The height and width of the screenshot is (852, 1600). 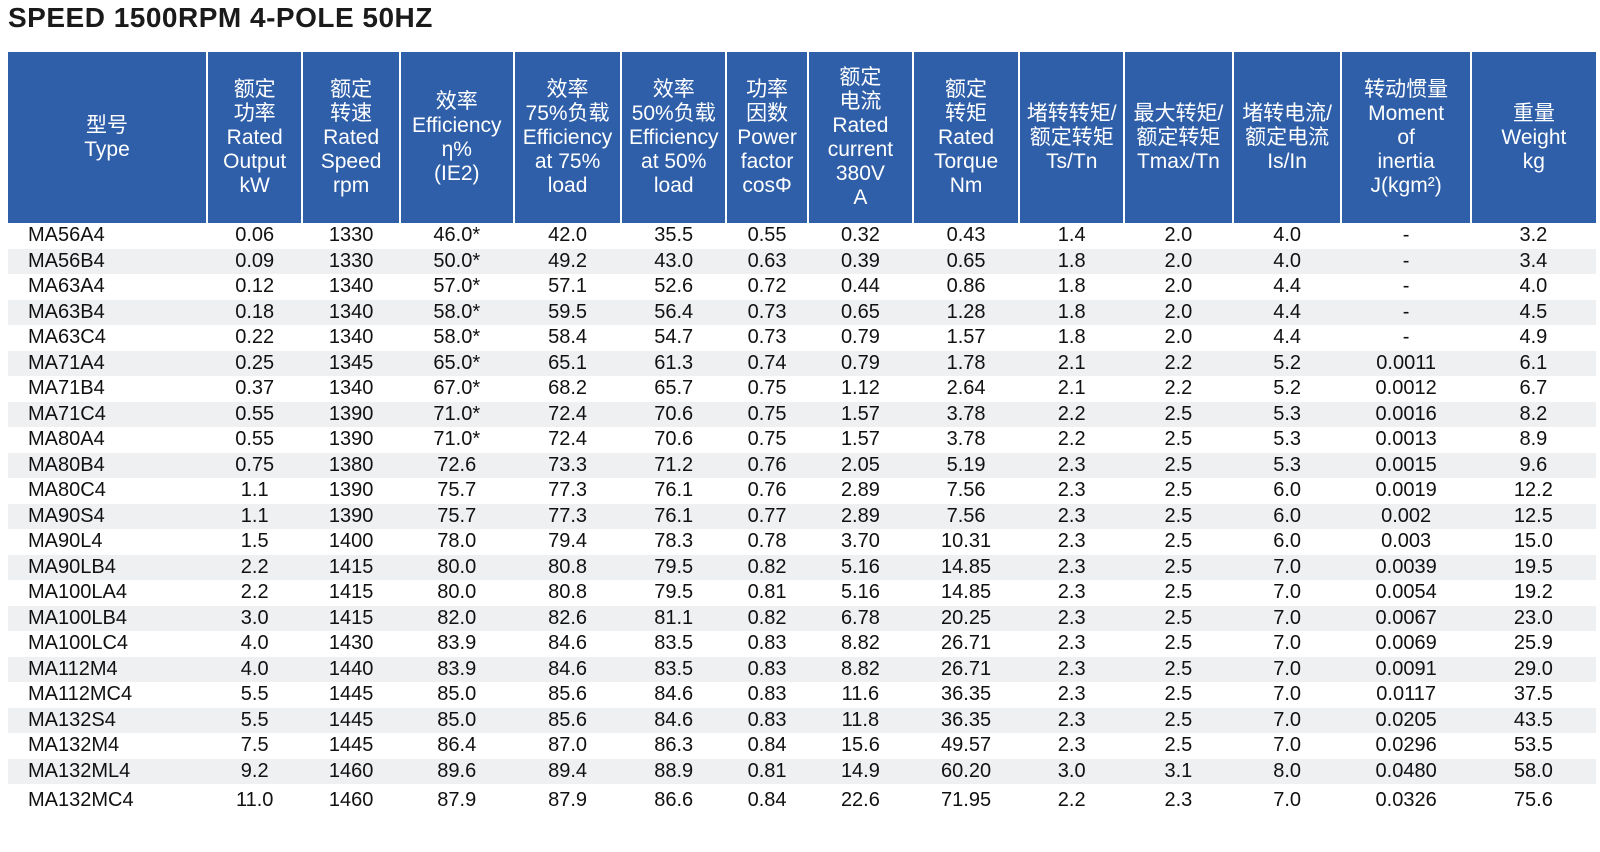 I want to click on cell-rated-speed: 1330, so click(x=351, y=261).